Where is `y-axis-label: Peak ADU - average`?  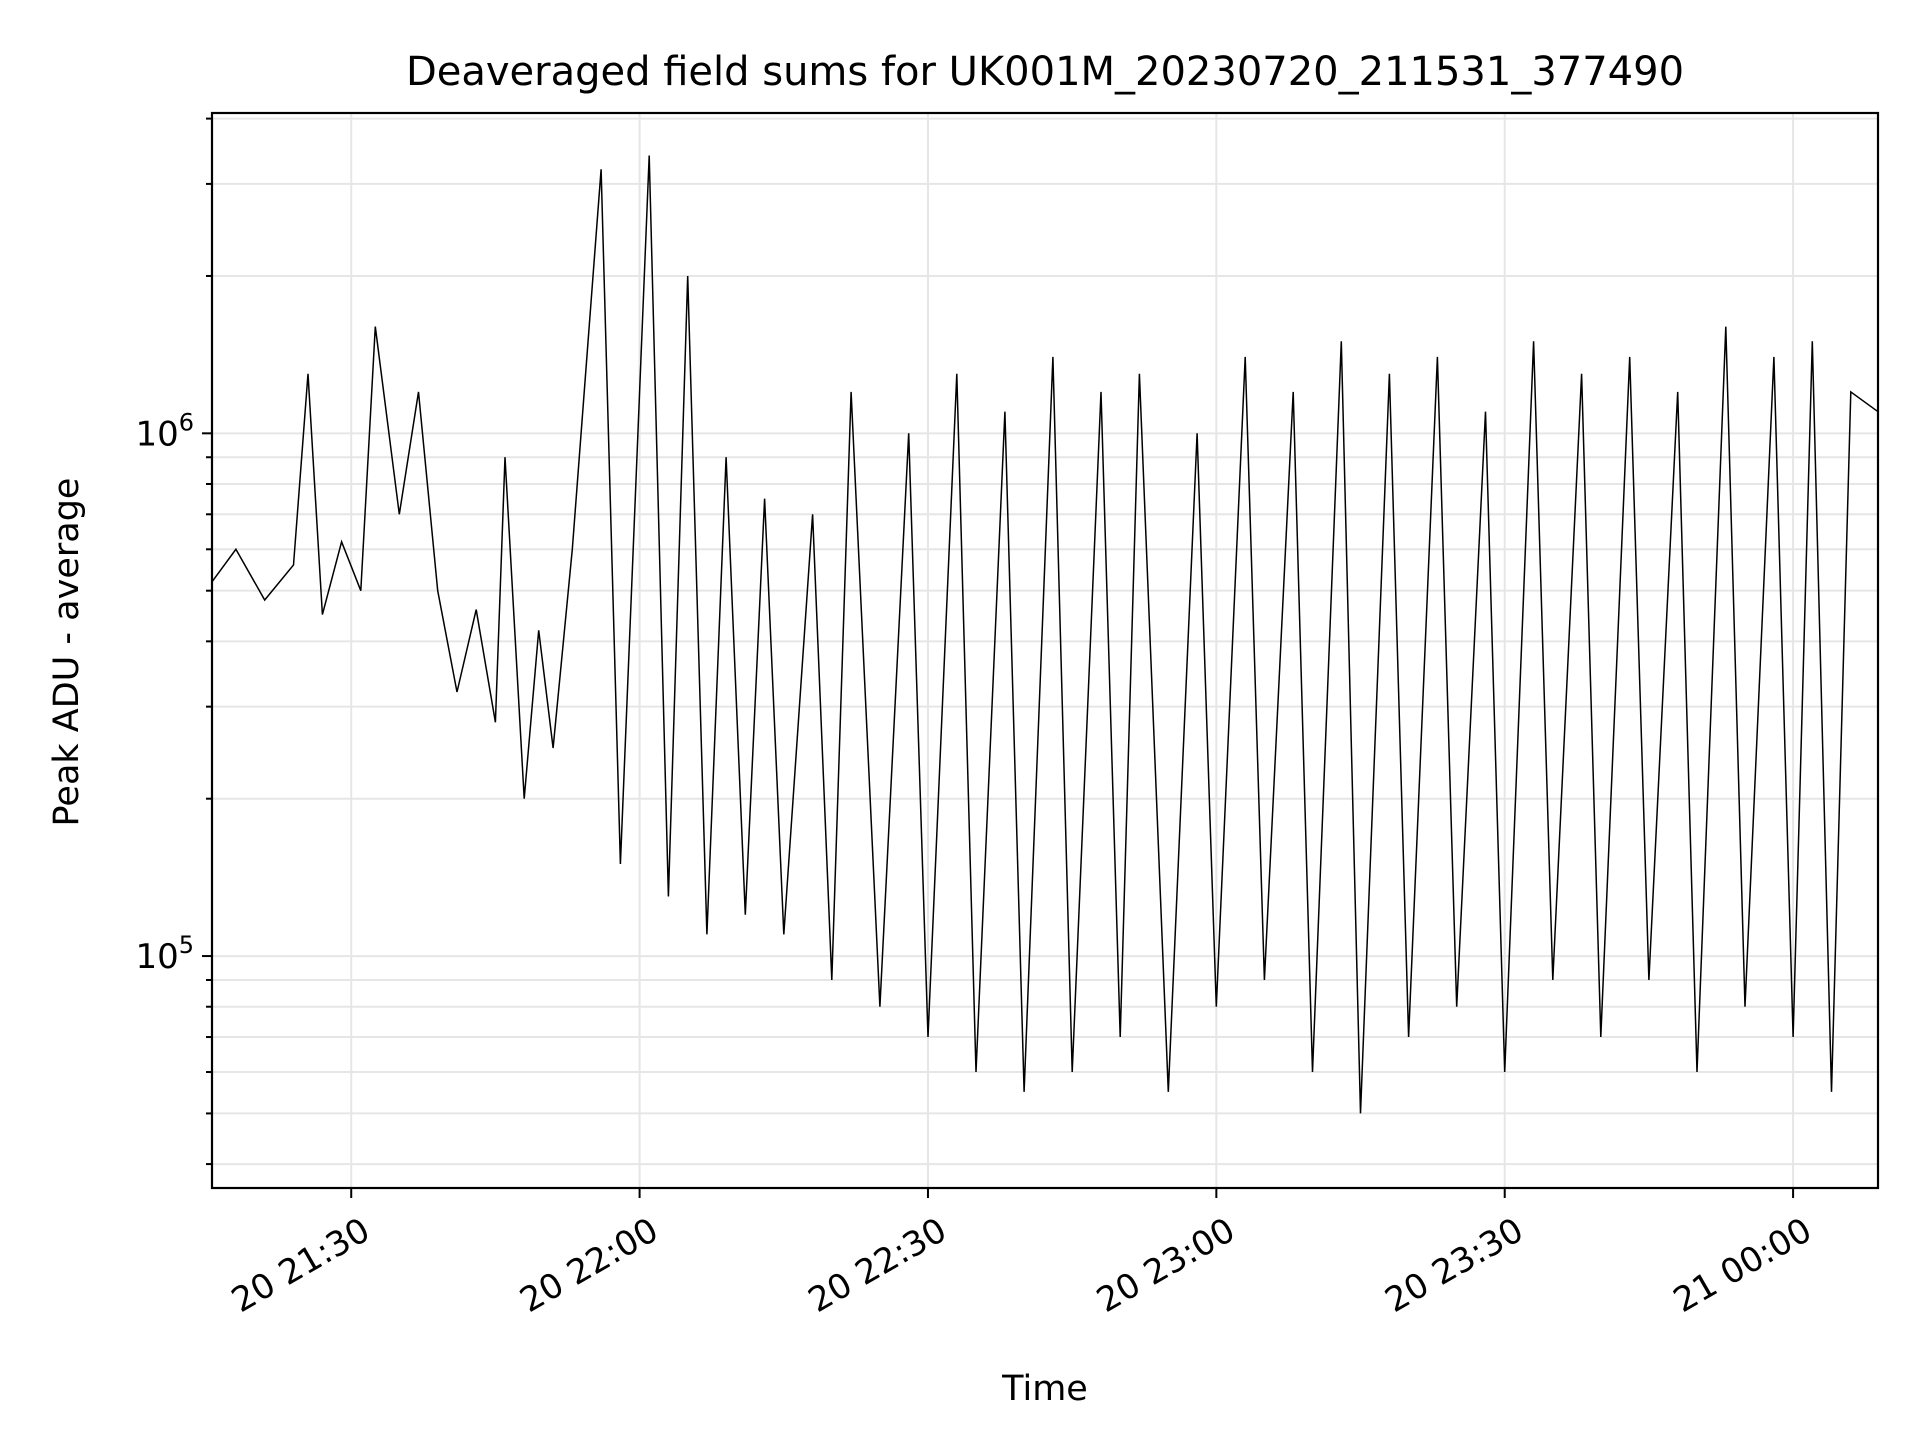 y-axis-label: Peak ADU - average is located at coordinates (67, 652).